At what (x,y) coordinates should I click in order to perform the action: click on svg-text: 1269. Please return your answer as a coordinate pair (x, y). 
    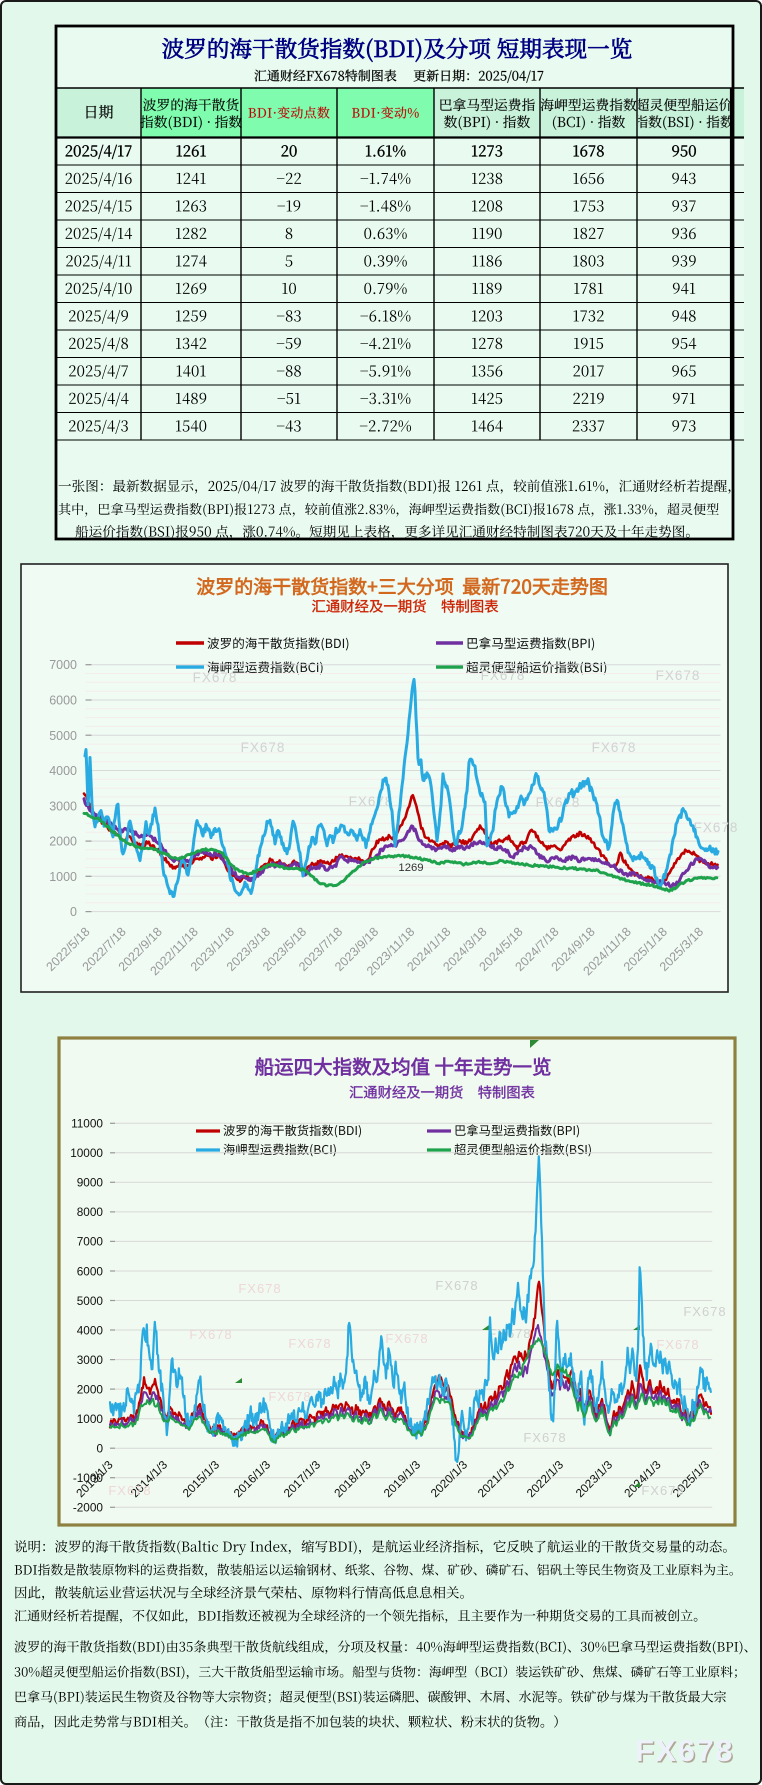
    Looking at the image, I should click on (410, 868).